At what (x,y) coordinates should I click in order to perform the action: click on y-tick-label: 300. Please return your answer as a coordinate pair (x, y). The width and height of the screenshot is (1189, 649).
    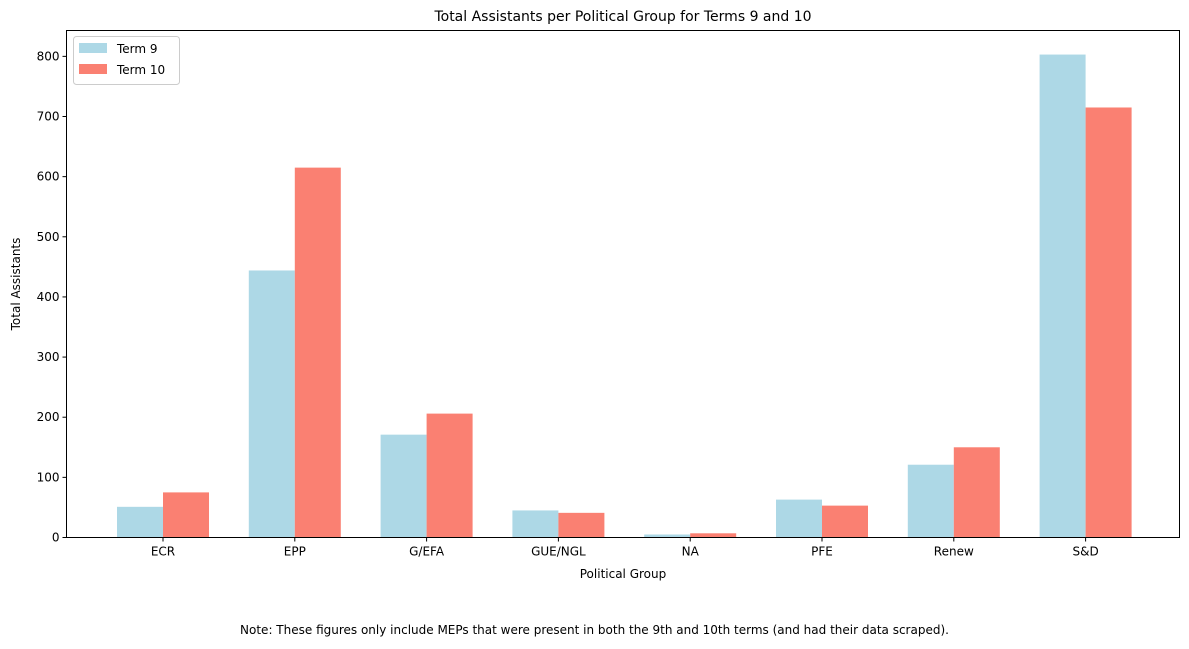
    Looking at the image, I should click on (48, 357).